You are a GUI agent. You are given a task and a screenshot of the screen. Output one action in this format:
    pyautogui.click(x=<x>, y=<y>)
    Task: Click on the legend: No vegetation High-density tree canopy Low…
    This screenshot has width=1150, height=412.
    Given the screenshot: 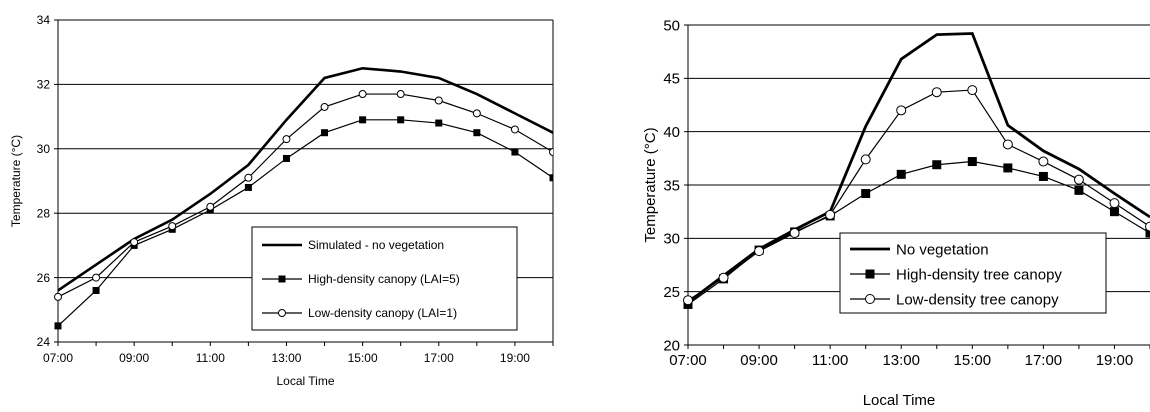 What is the action you would take?
    pyautogui.click(x=973, y=273)
    